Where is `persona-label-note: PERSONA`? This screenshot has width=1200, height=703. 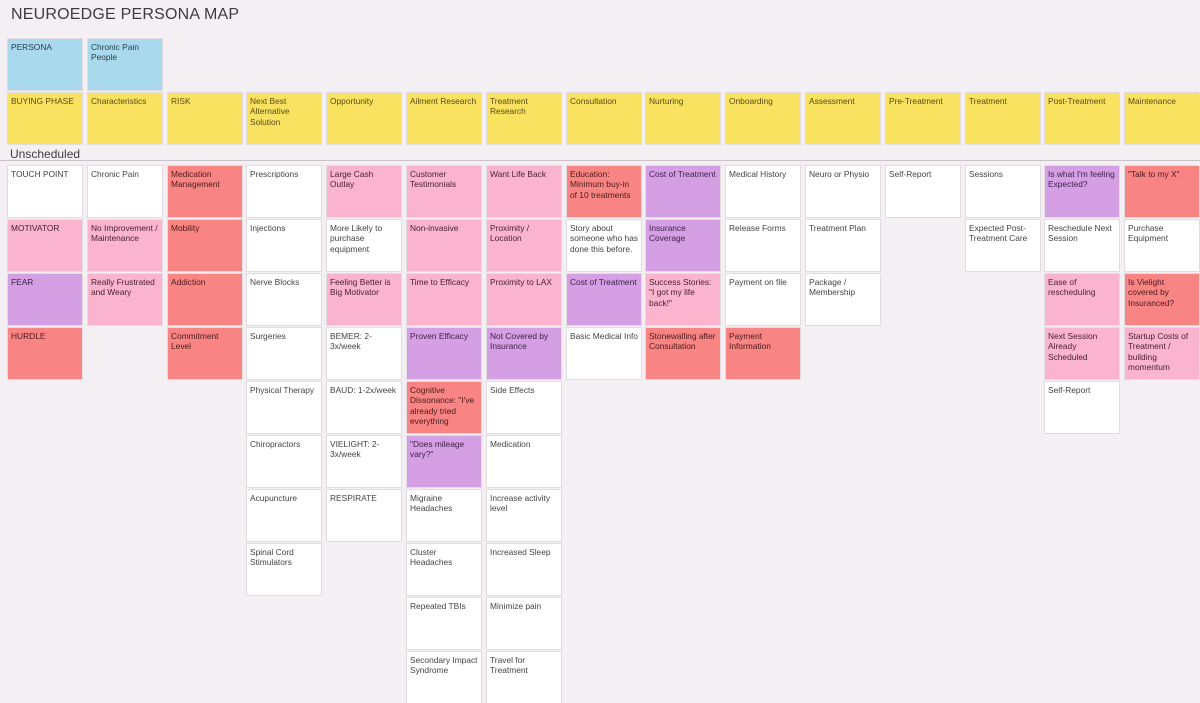
persona-label-note: PERSONA is located at coordinates (45, 64).